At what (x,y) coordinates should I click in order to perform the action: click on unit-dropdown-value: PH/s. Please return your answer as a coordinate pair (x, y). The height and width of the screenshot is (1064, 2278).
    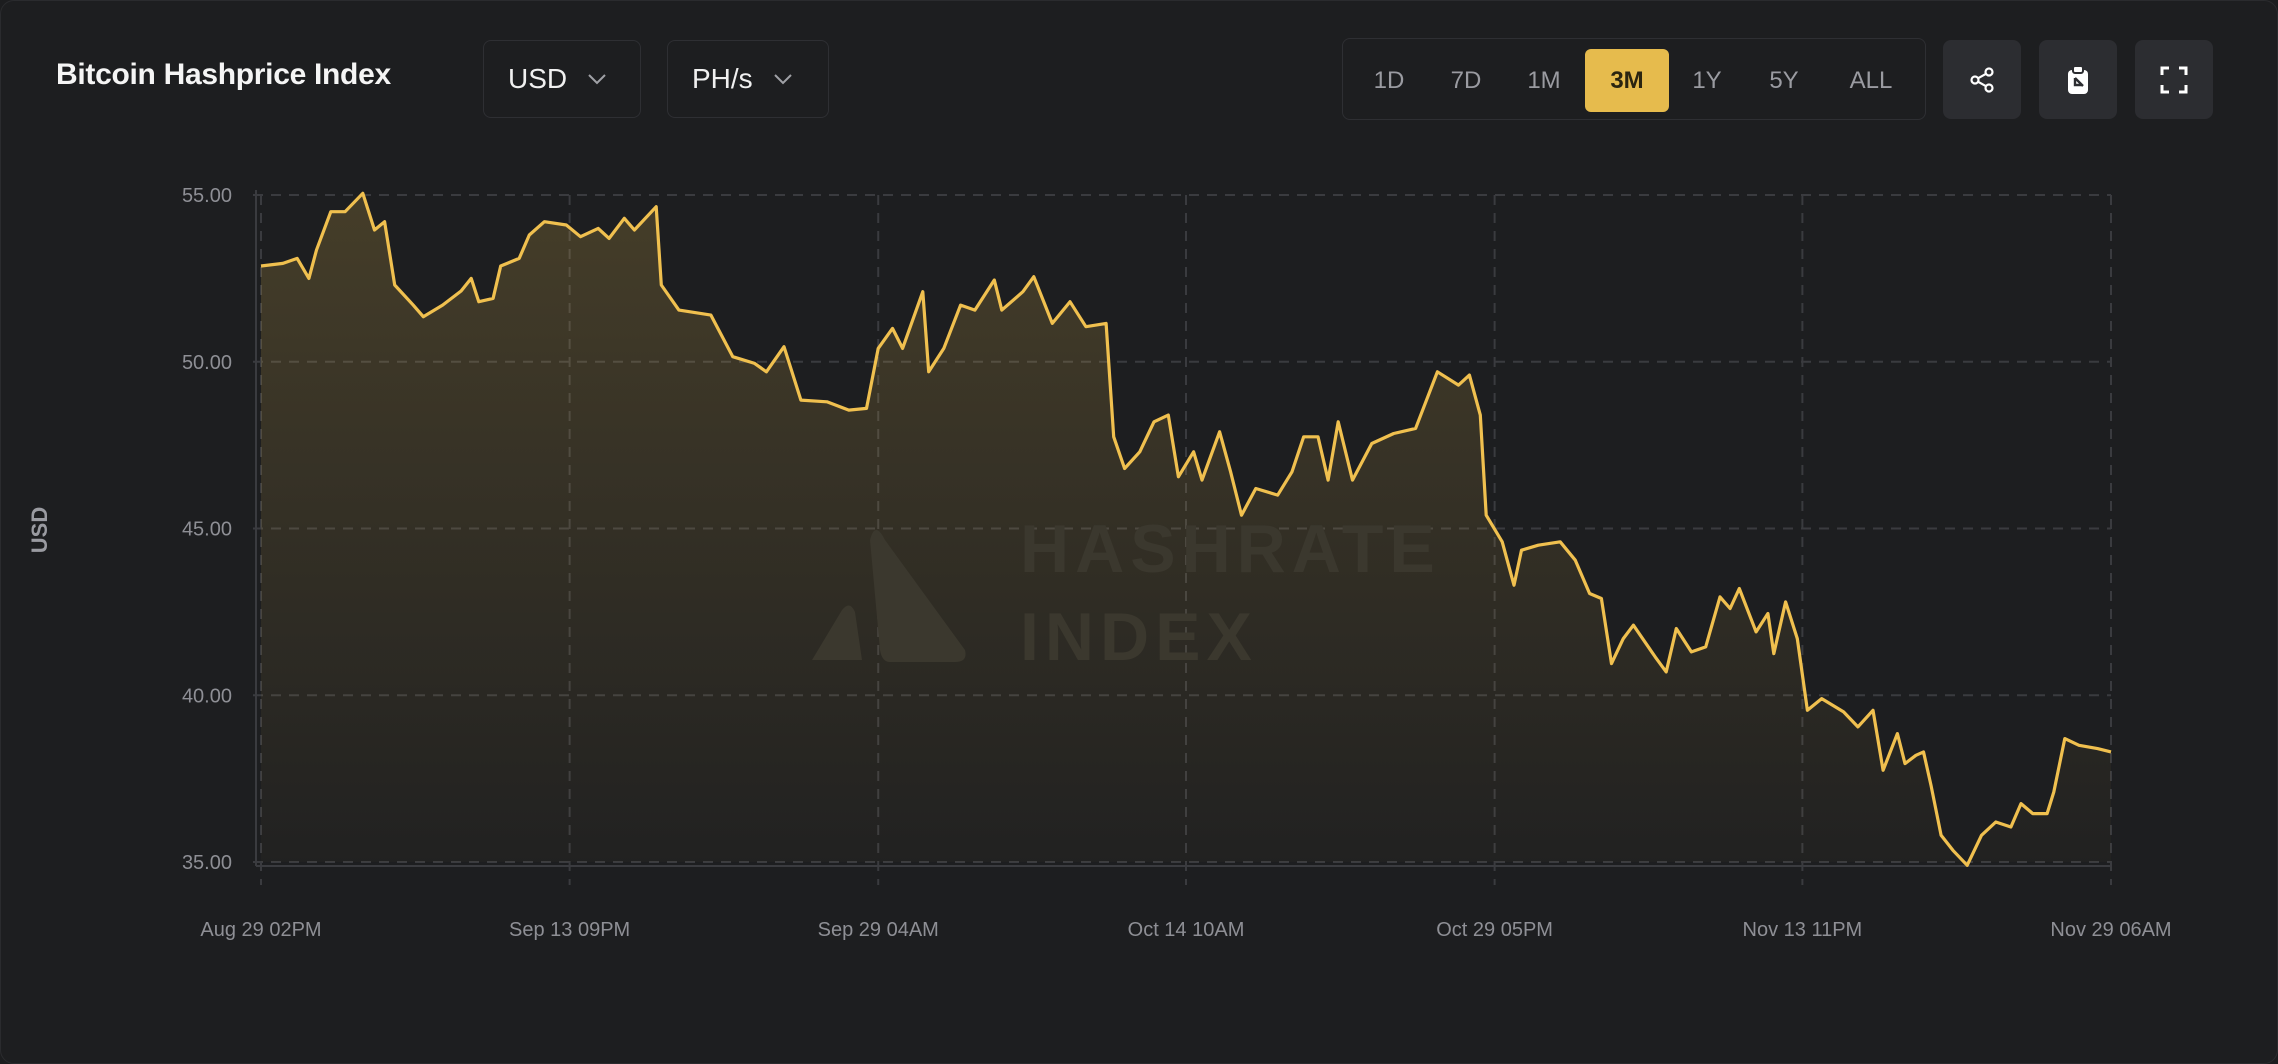
    Looking at the image, I should click on (722, 78).